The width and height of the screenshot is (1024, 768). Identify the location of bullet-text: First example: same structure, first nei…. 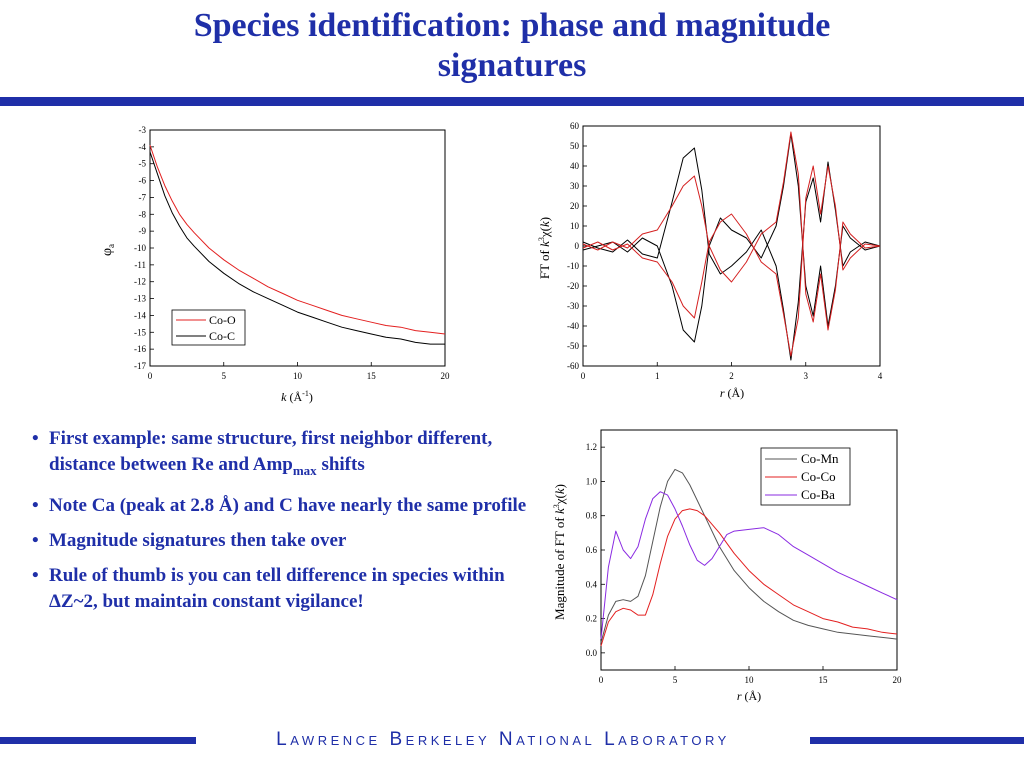
(271, 451).